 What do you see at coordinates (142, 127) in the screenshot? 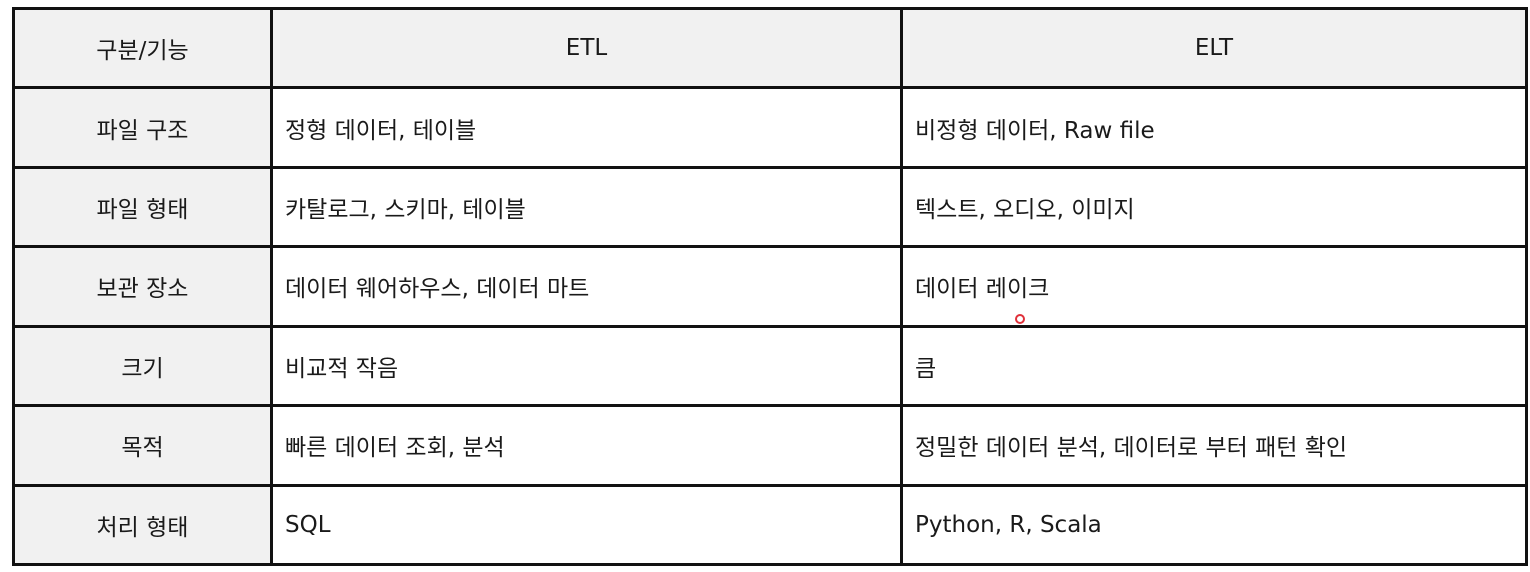
I see `row-label: 파일 구조` at bounding box center [142, 127].